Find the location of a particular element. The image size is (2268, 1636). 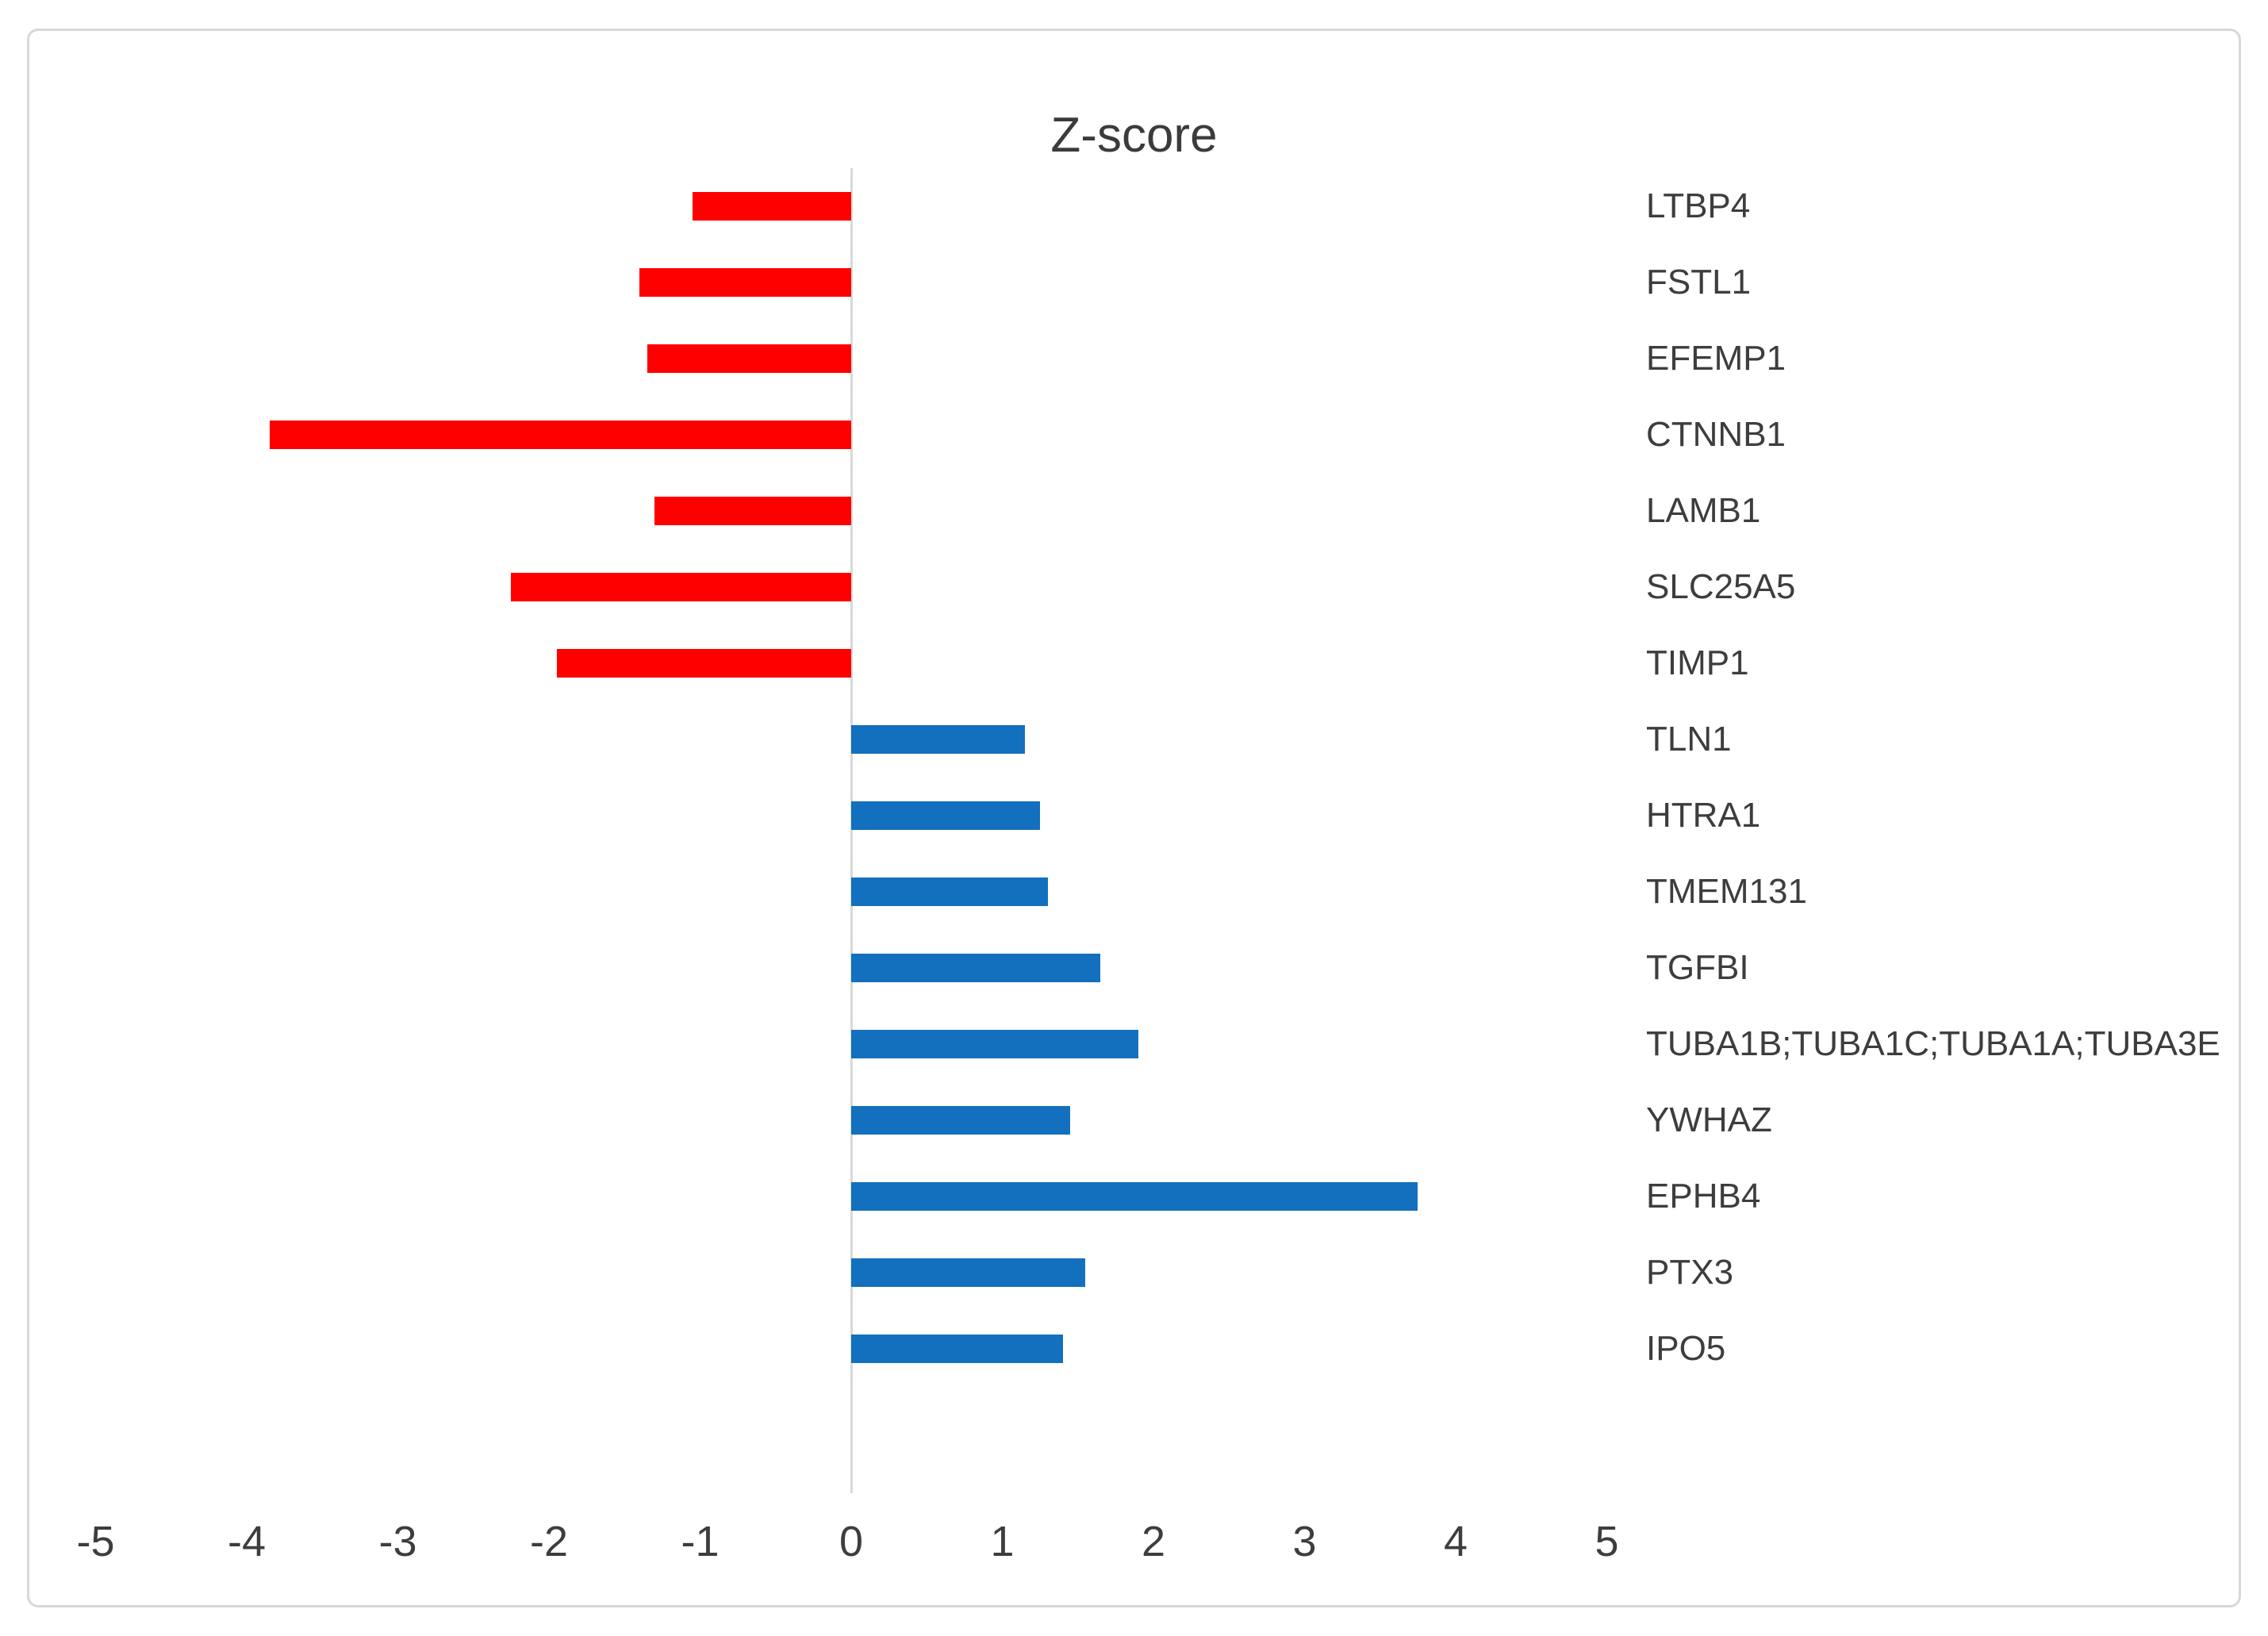

category-label: LAMB1 is located at coordinates (1704, 510).